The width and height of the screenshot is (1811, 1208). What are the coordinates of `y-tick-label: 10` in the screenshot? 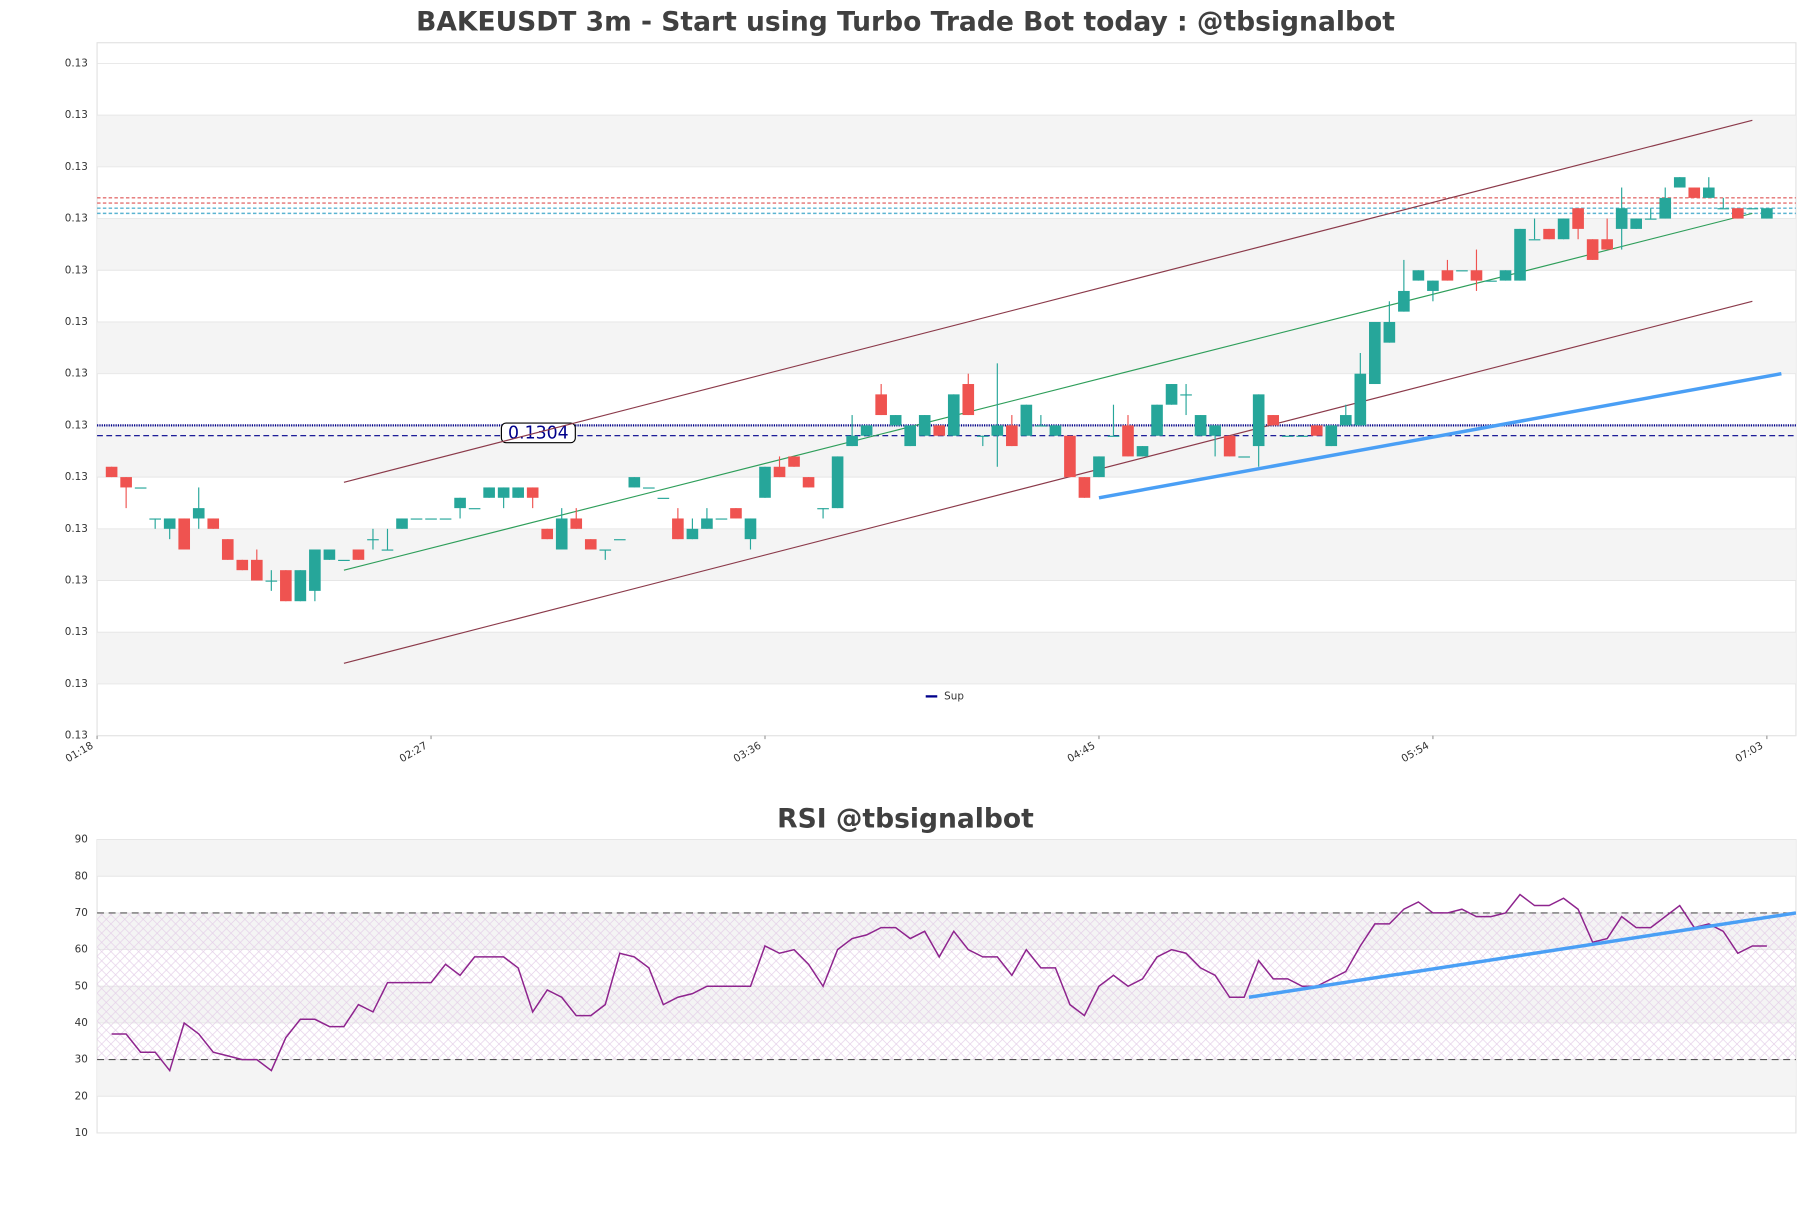 It's located at (81, 1133).